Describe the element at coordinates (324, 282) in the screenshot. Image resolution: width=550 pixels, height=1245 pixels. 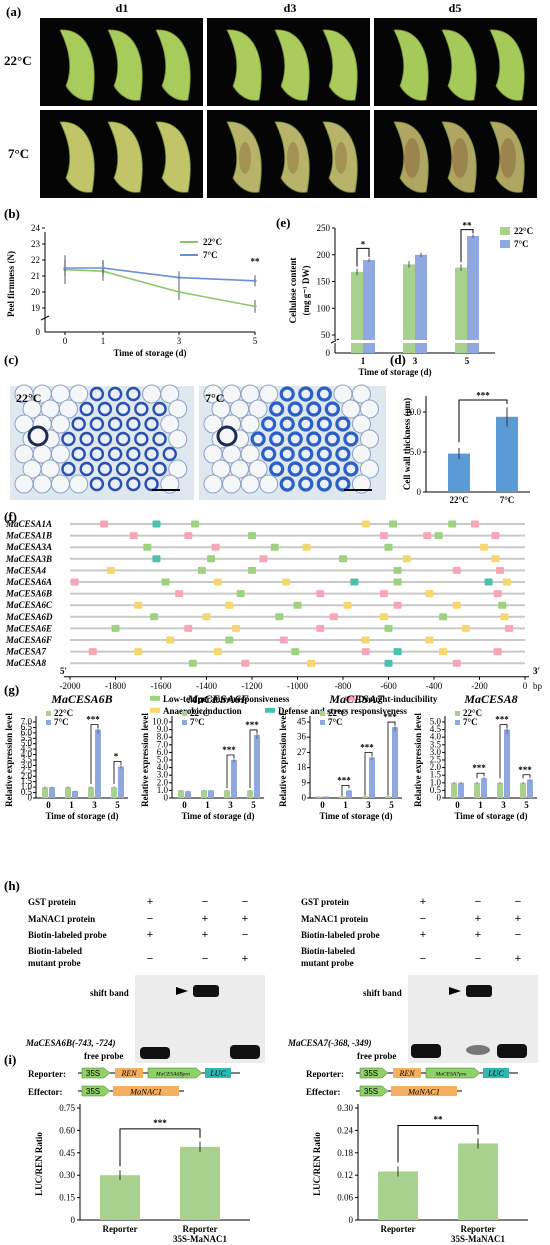
I see `y-tick-label: 150` at that location.